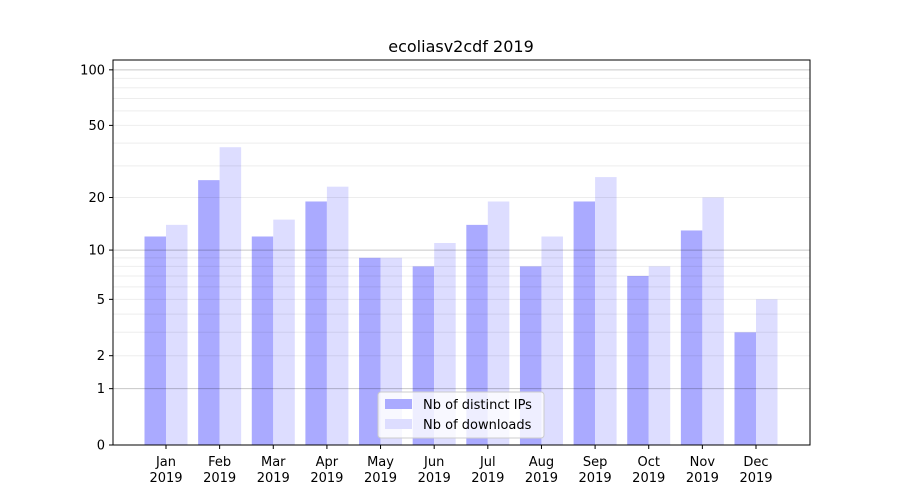 The image size is (900, 504). Describe the element at coordinates (702, 470) in the screenshot. I see `x-tick-label: Nov 2019` at that location.